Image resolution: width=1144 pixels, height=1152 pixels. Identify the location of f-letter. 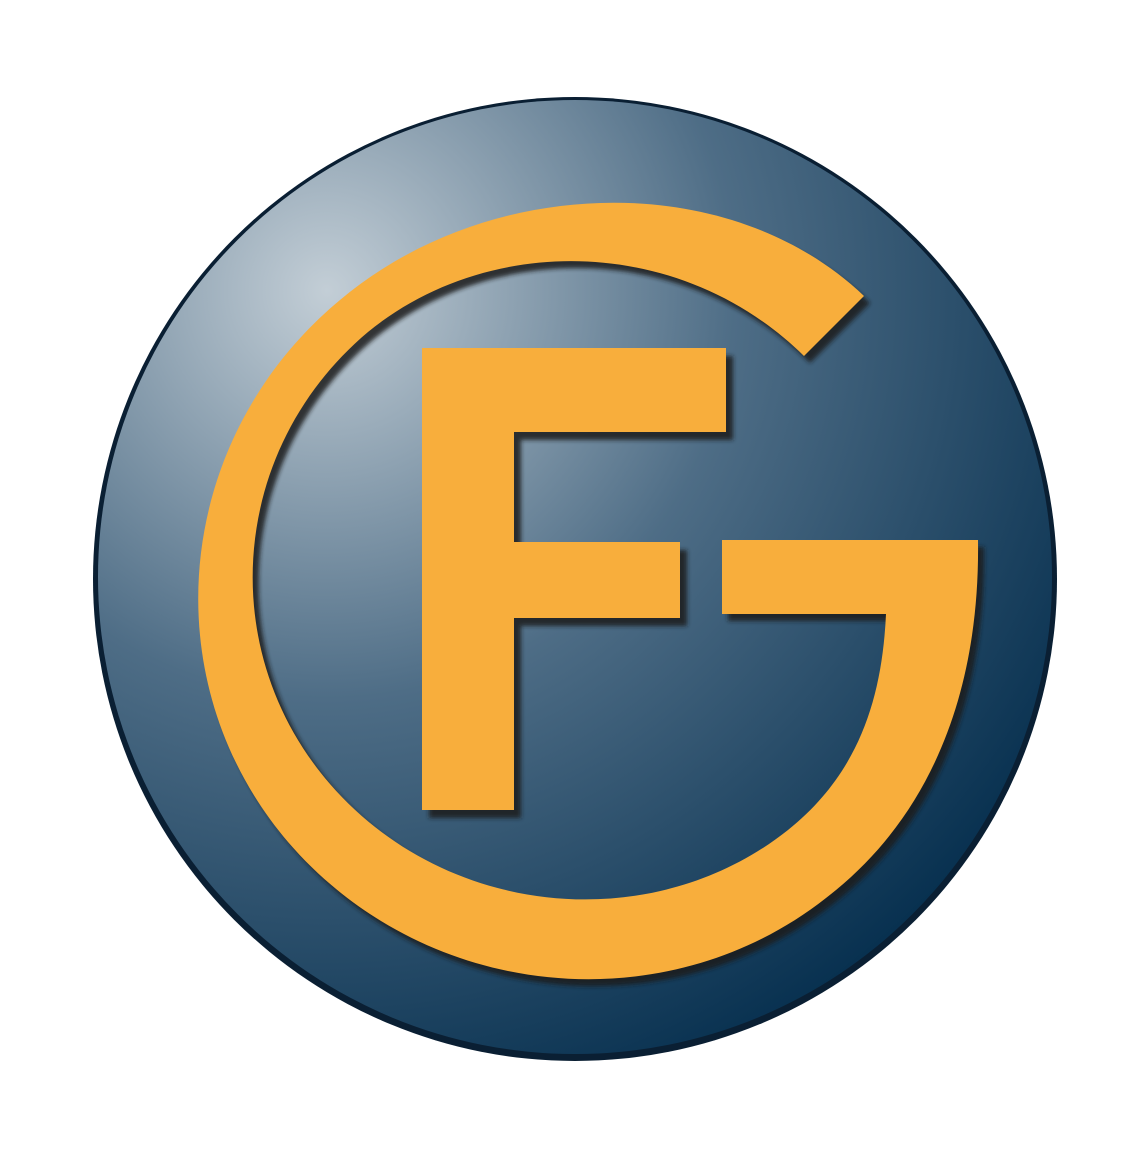
(574, 579).